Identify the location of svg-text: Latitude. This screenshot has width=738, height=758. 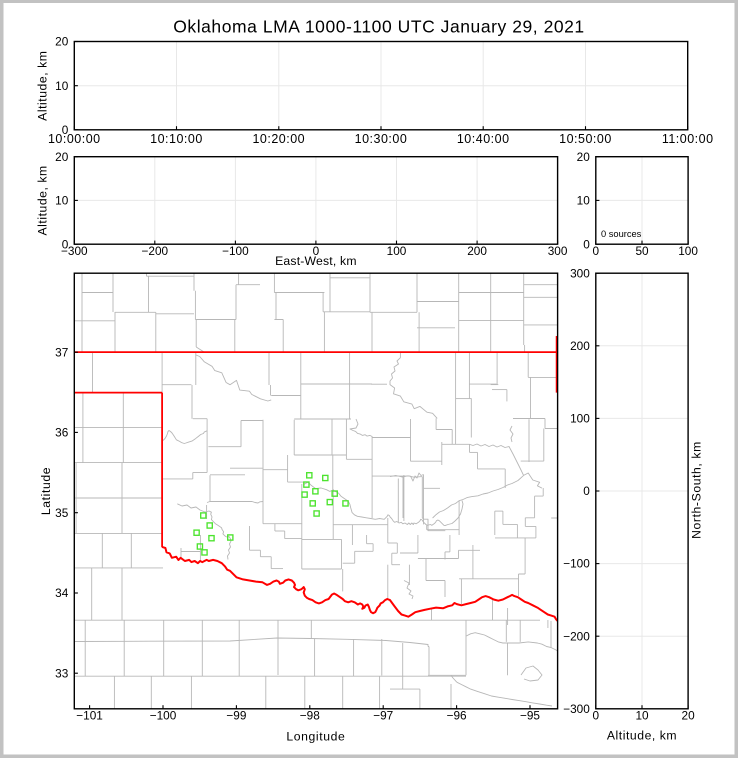
(46, 491).